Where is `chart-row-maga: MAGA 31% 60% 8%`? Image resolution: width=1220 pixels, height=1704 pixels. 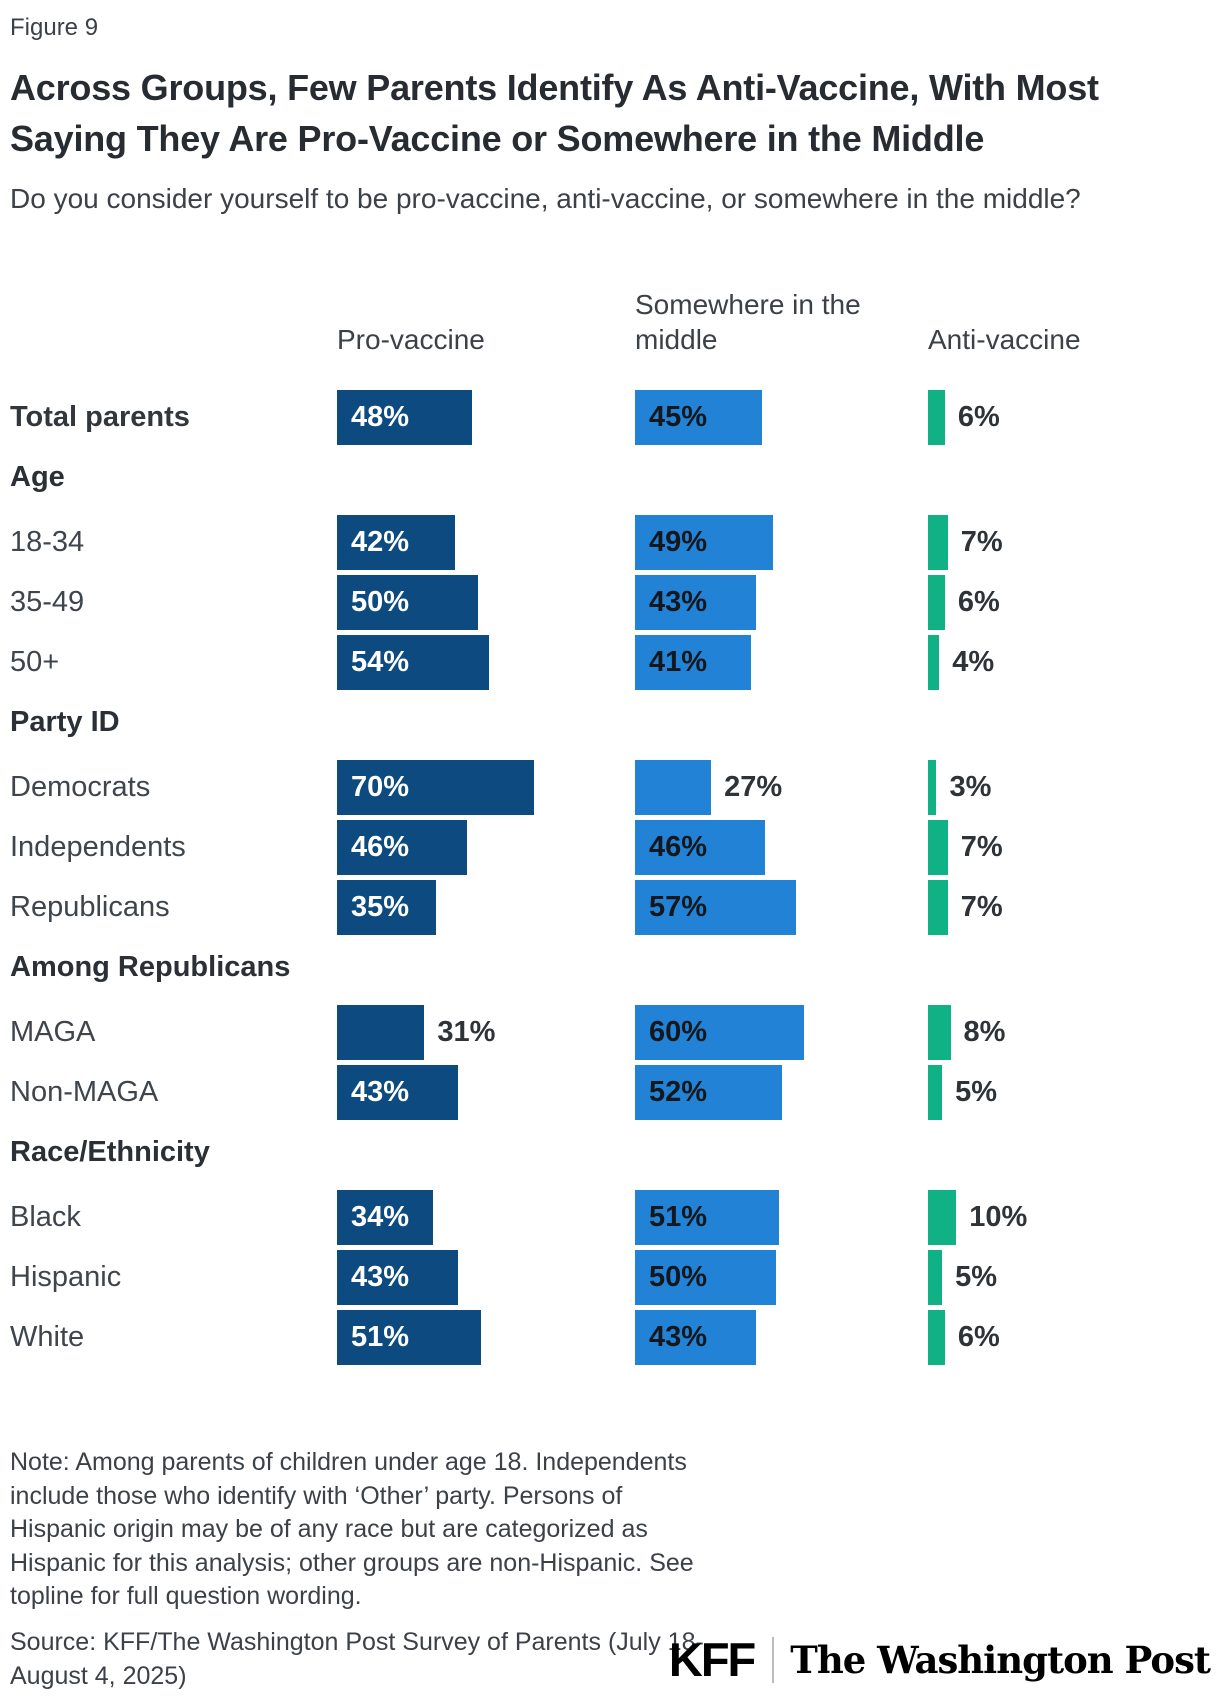
chart-row-maga: MAGA 31% 60% 8% is located at coordinates (610, 1032).